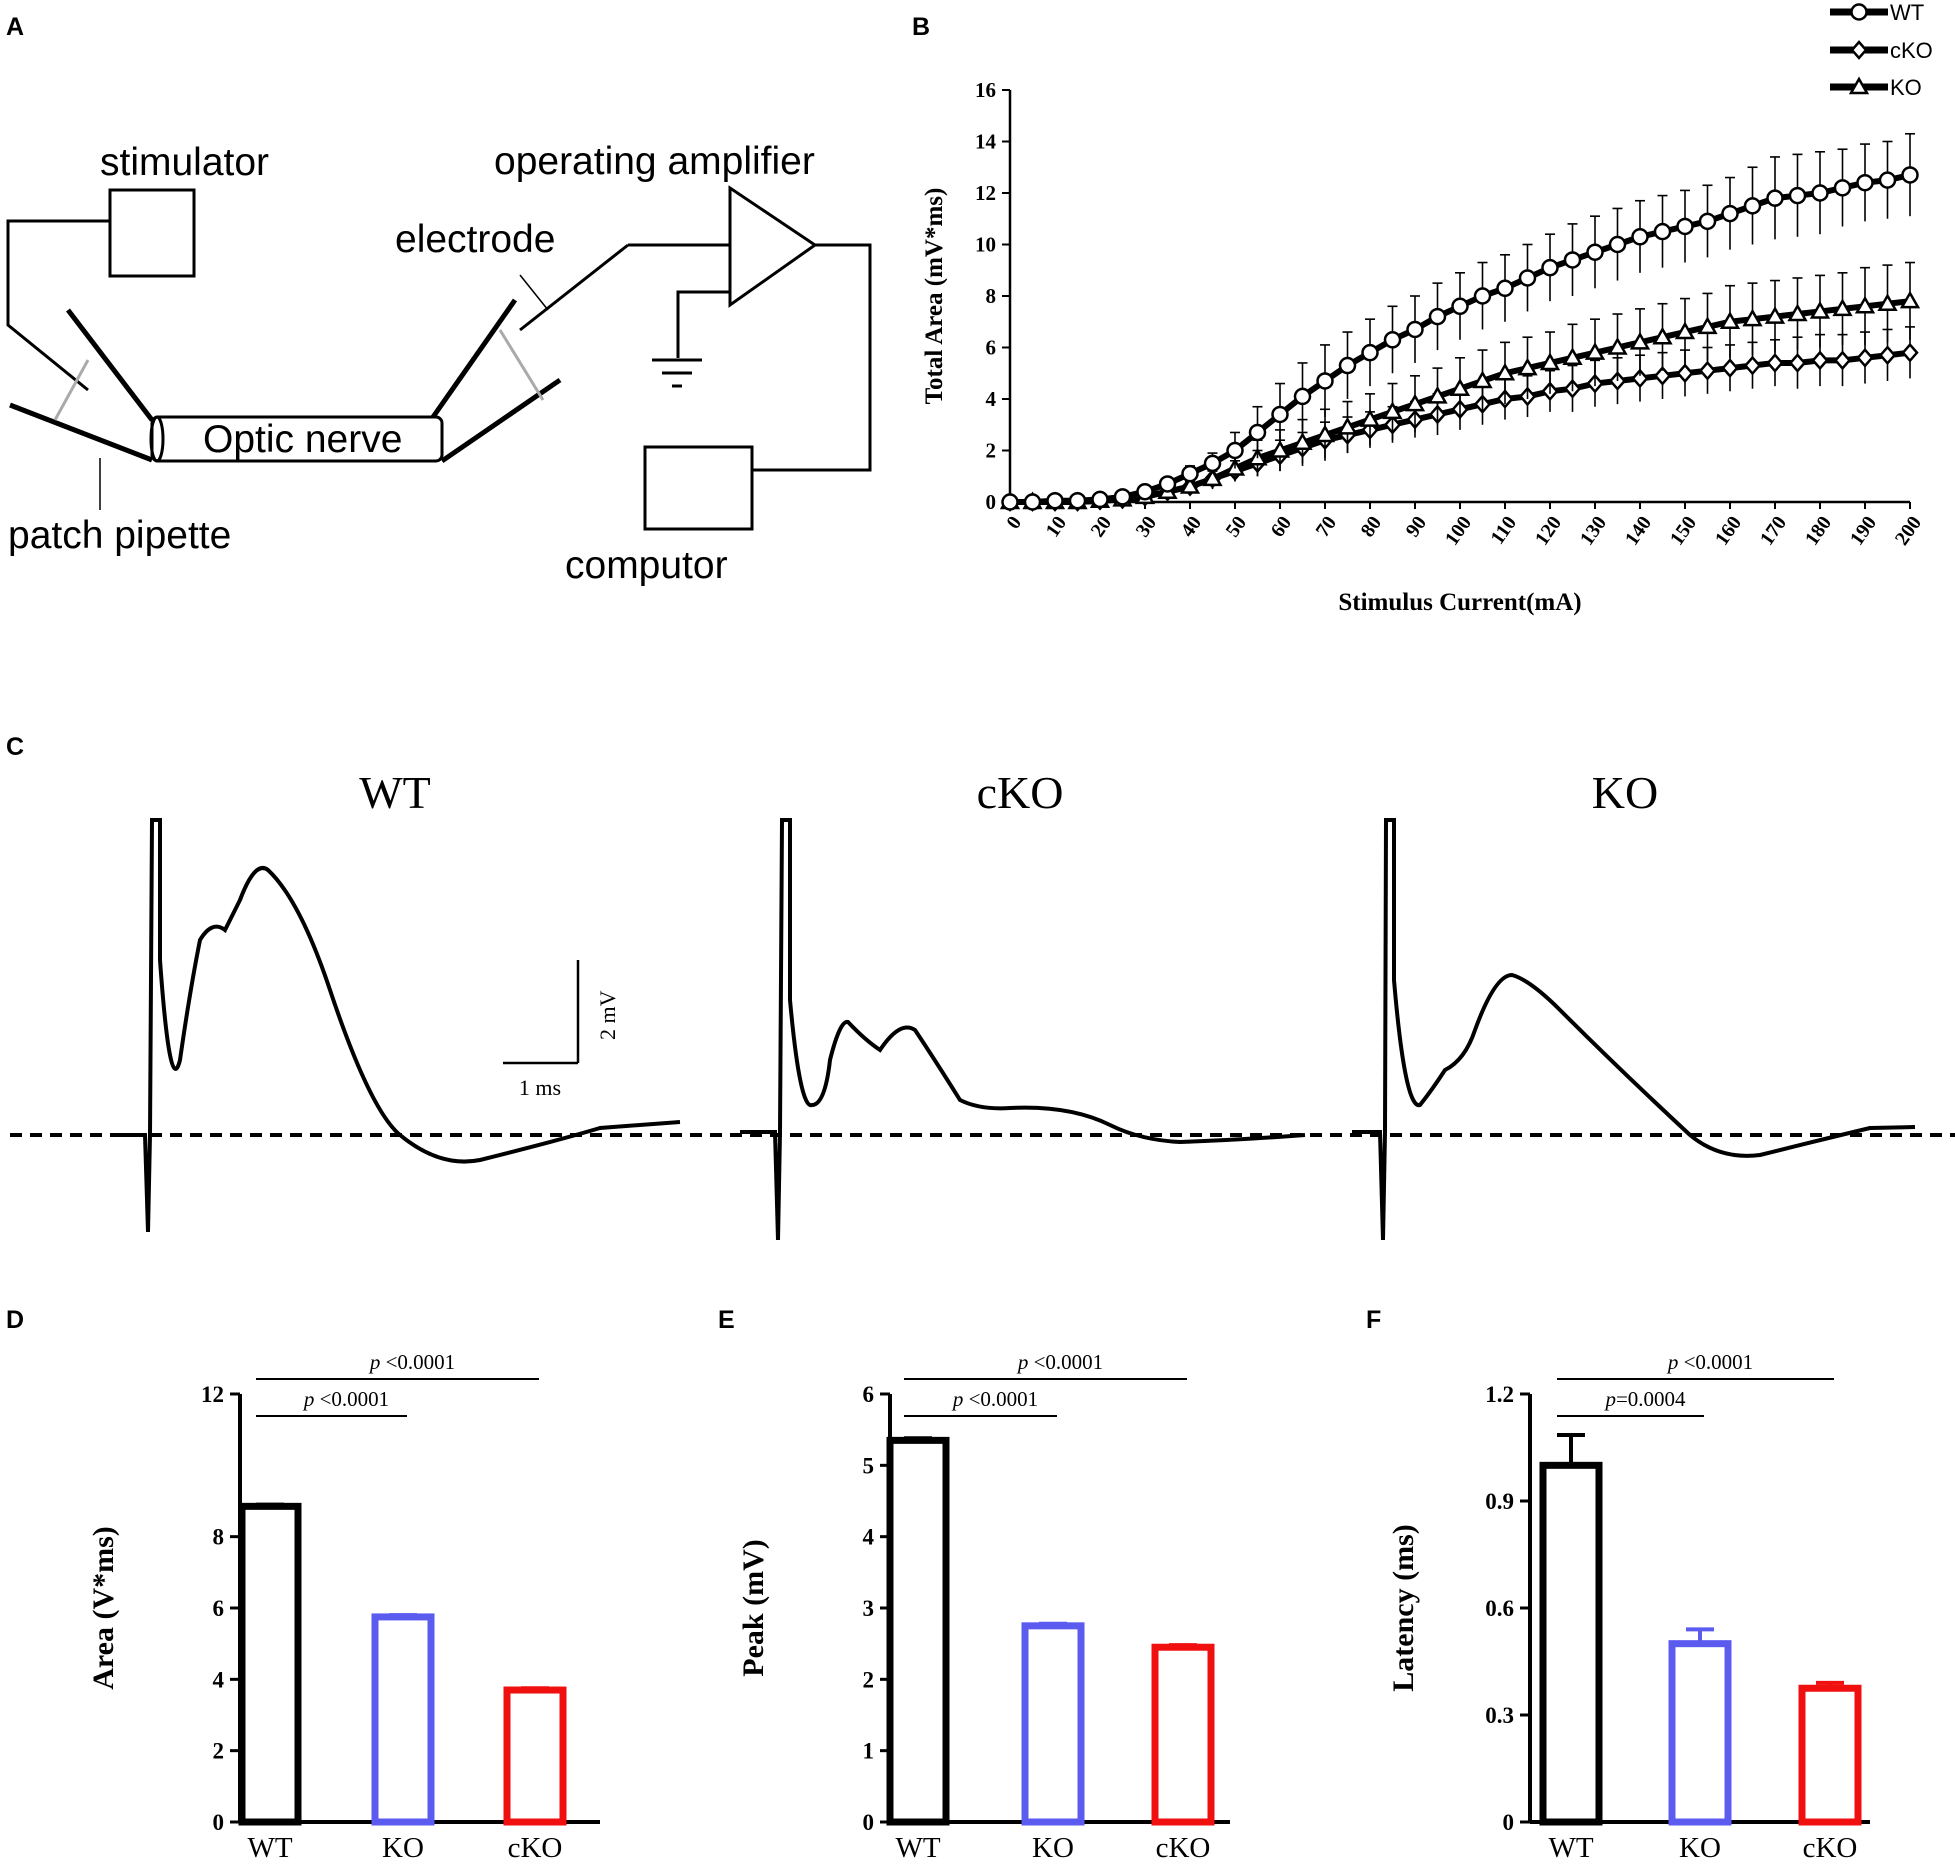 Image resolution: width=1955 pixels, height=1874 pixels. What do you see at coordinates (1700, 1848) in the screenshot?
I see `chart-f-category-label: KO` at bounding box center [1700, 1848].